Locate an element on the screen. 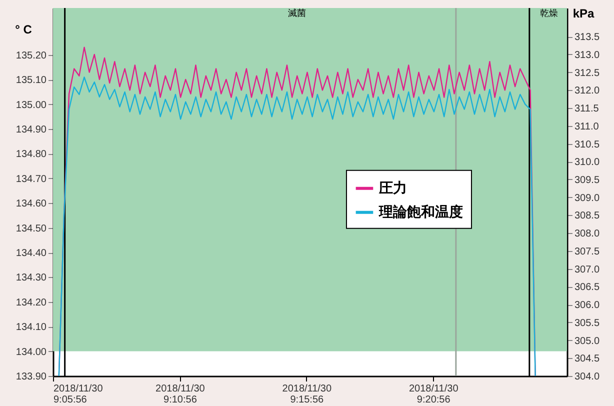  y2-tick-label: 308.0 is located at coordinates (587, 234).